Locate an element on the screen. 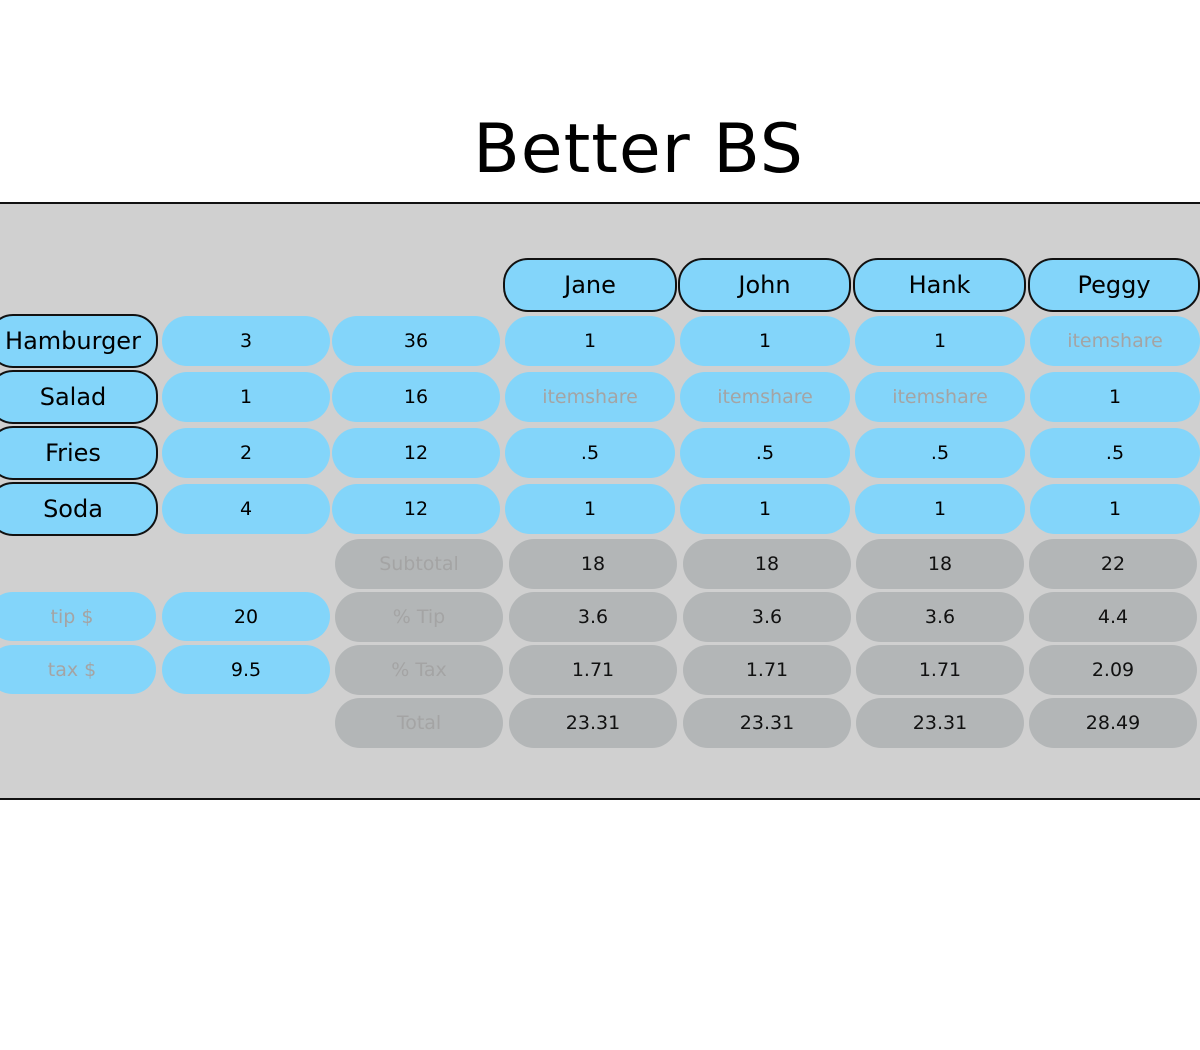 Image resolution: width=1200 pixels, height=1050 pixels. item-name-salad: Salad is located at coordinates (79, 397).